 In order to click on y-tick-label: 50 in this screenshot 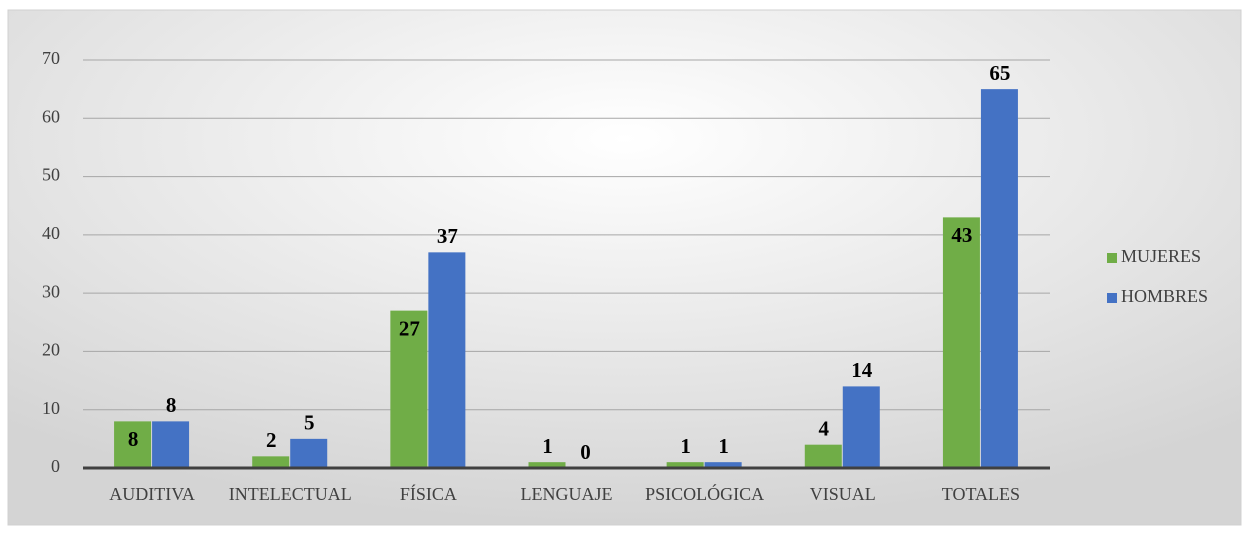, I will do `click(51, 175)`.